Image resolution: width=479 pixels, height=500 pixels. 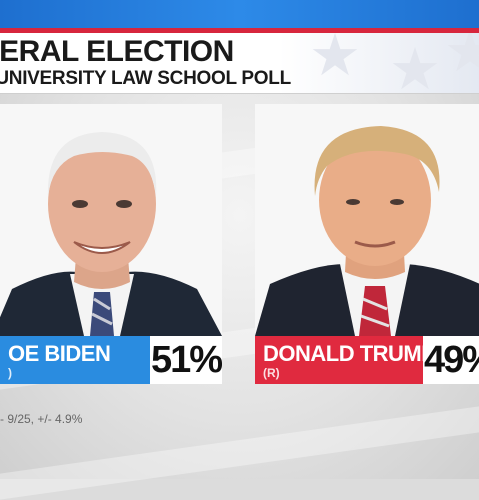 I want to click on candidate-name: OE BIDEN, so click(x=59, y=353).